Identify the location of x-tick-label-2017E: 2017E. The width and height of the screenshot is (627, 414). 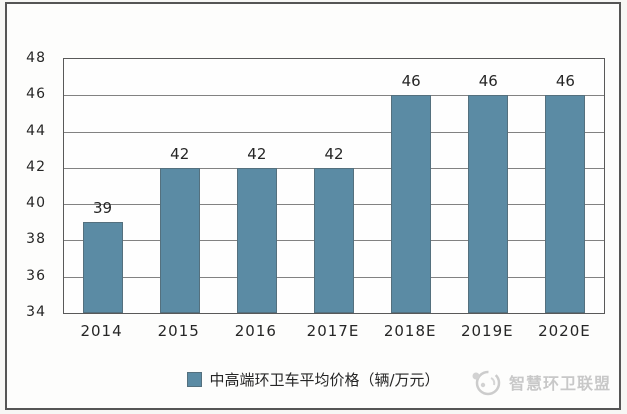
(333, 331).